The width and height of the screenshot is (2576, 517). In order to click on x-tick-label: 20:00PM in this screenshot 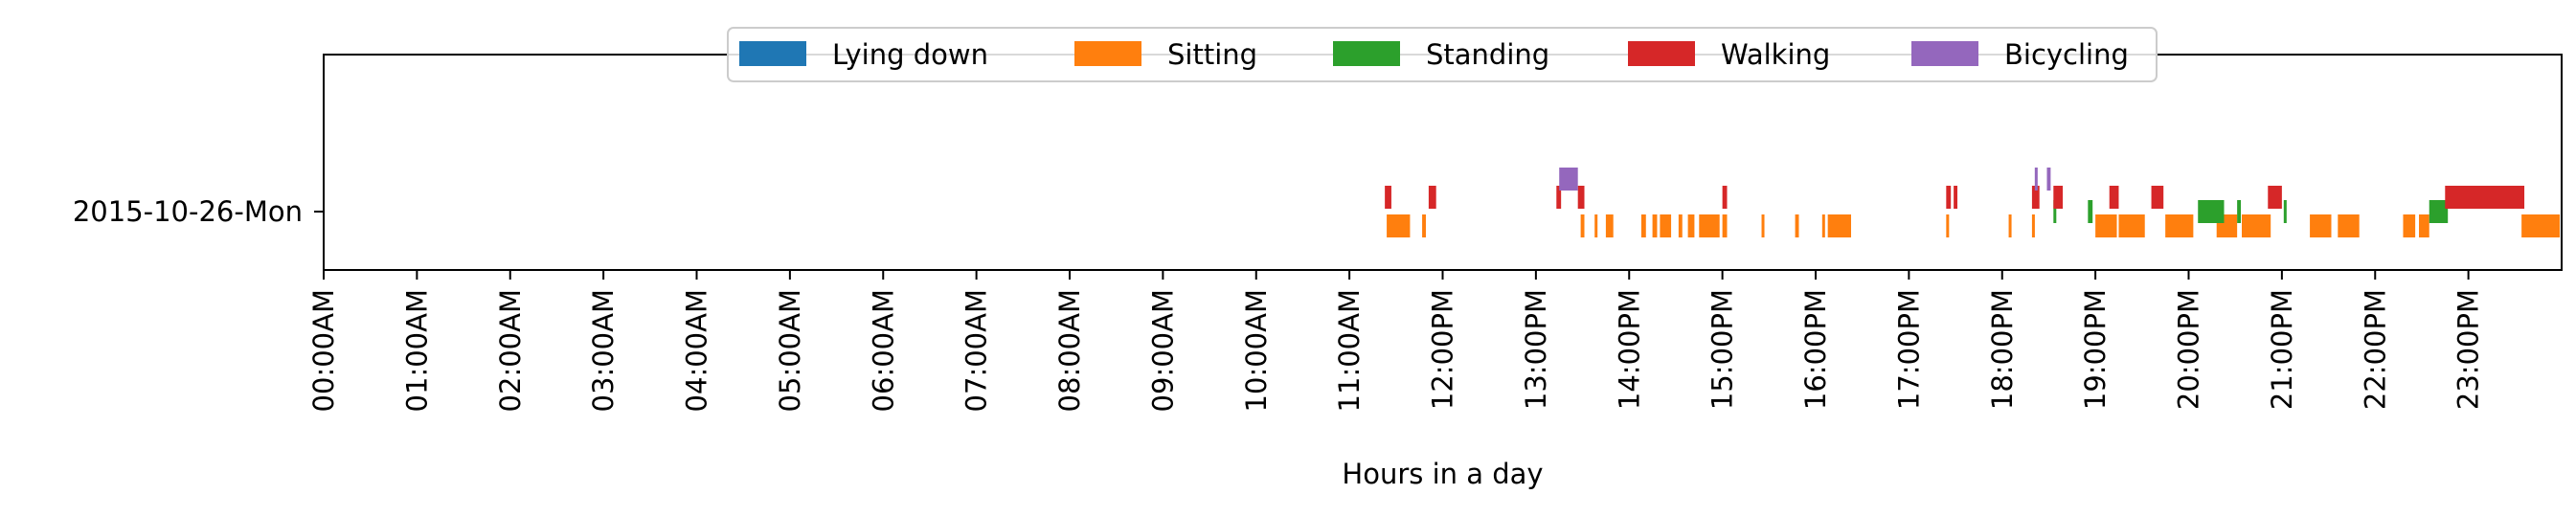, I will do `click(2189, 349)`.